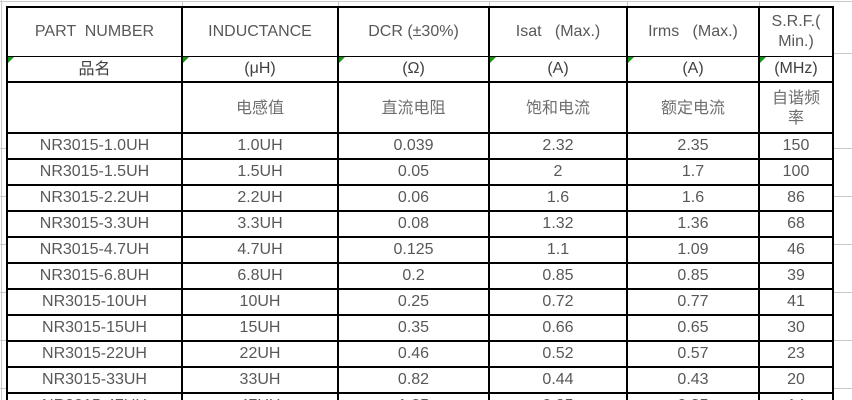 The width and height of the screenshot is (852, 400). Describe the element at coordinates (94, 146) in the screenshot. I see `cell-part-number: NR3015-1.0UH` at that location.